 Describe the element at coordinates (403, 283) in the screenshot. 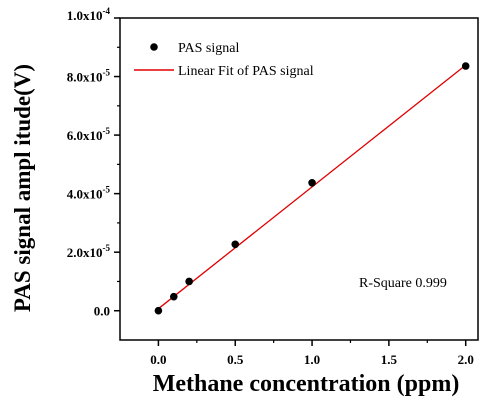

I see `r-square-annotation: R-Square 0.999` at that location.